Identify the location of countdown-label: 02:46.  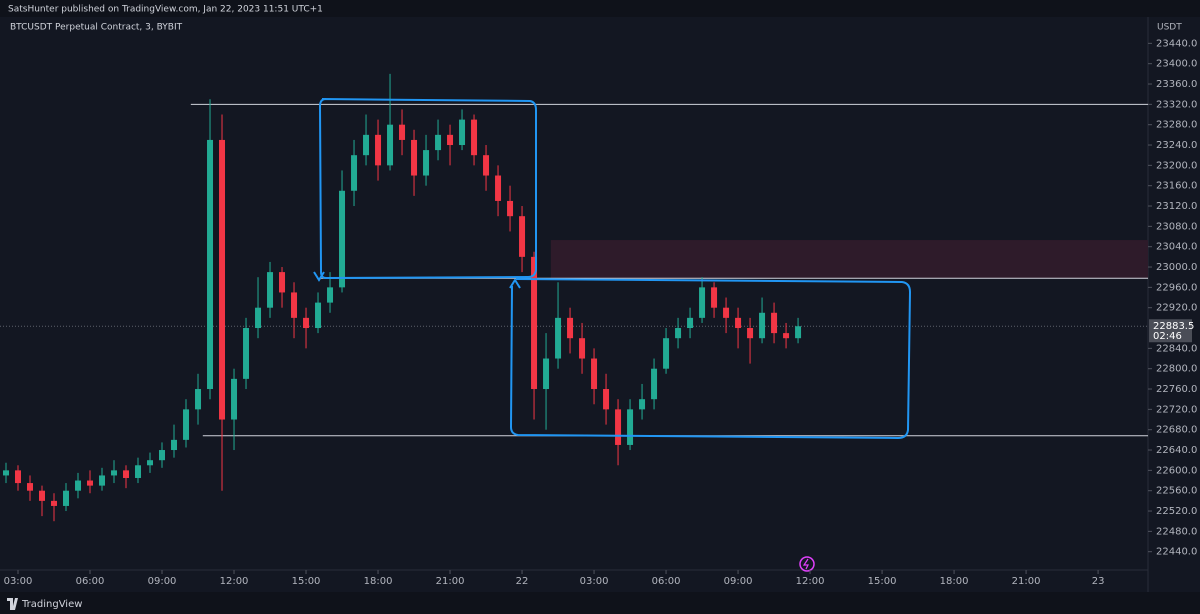
(1167, 336).